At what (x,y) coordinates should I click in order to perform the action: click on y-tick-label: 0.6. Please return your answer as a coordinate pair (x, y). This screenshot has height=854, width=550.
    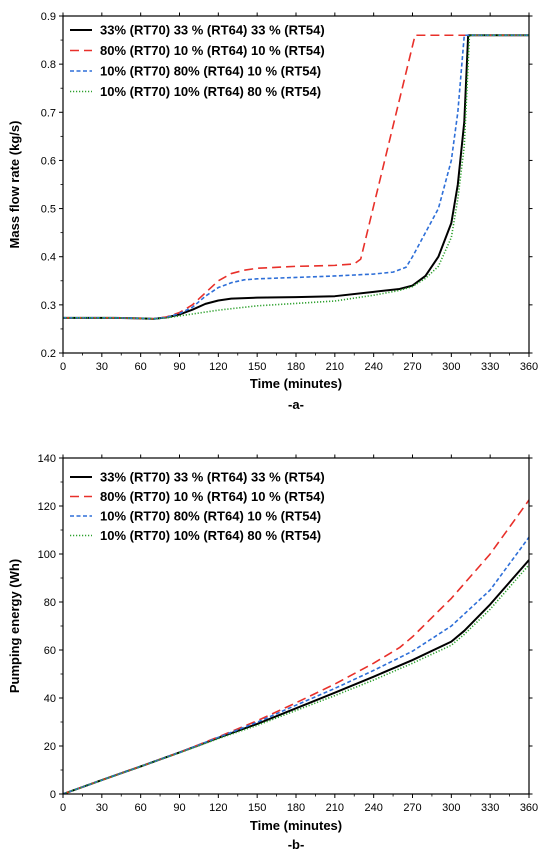
    Looking at the image, I should click on (48, 161).